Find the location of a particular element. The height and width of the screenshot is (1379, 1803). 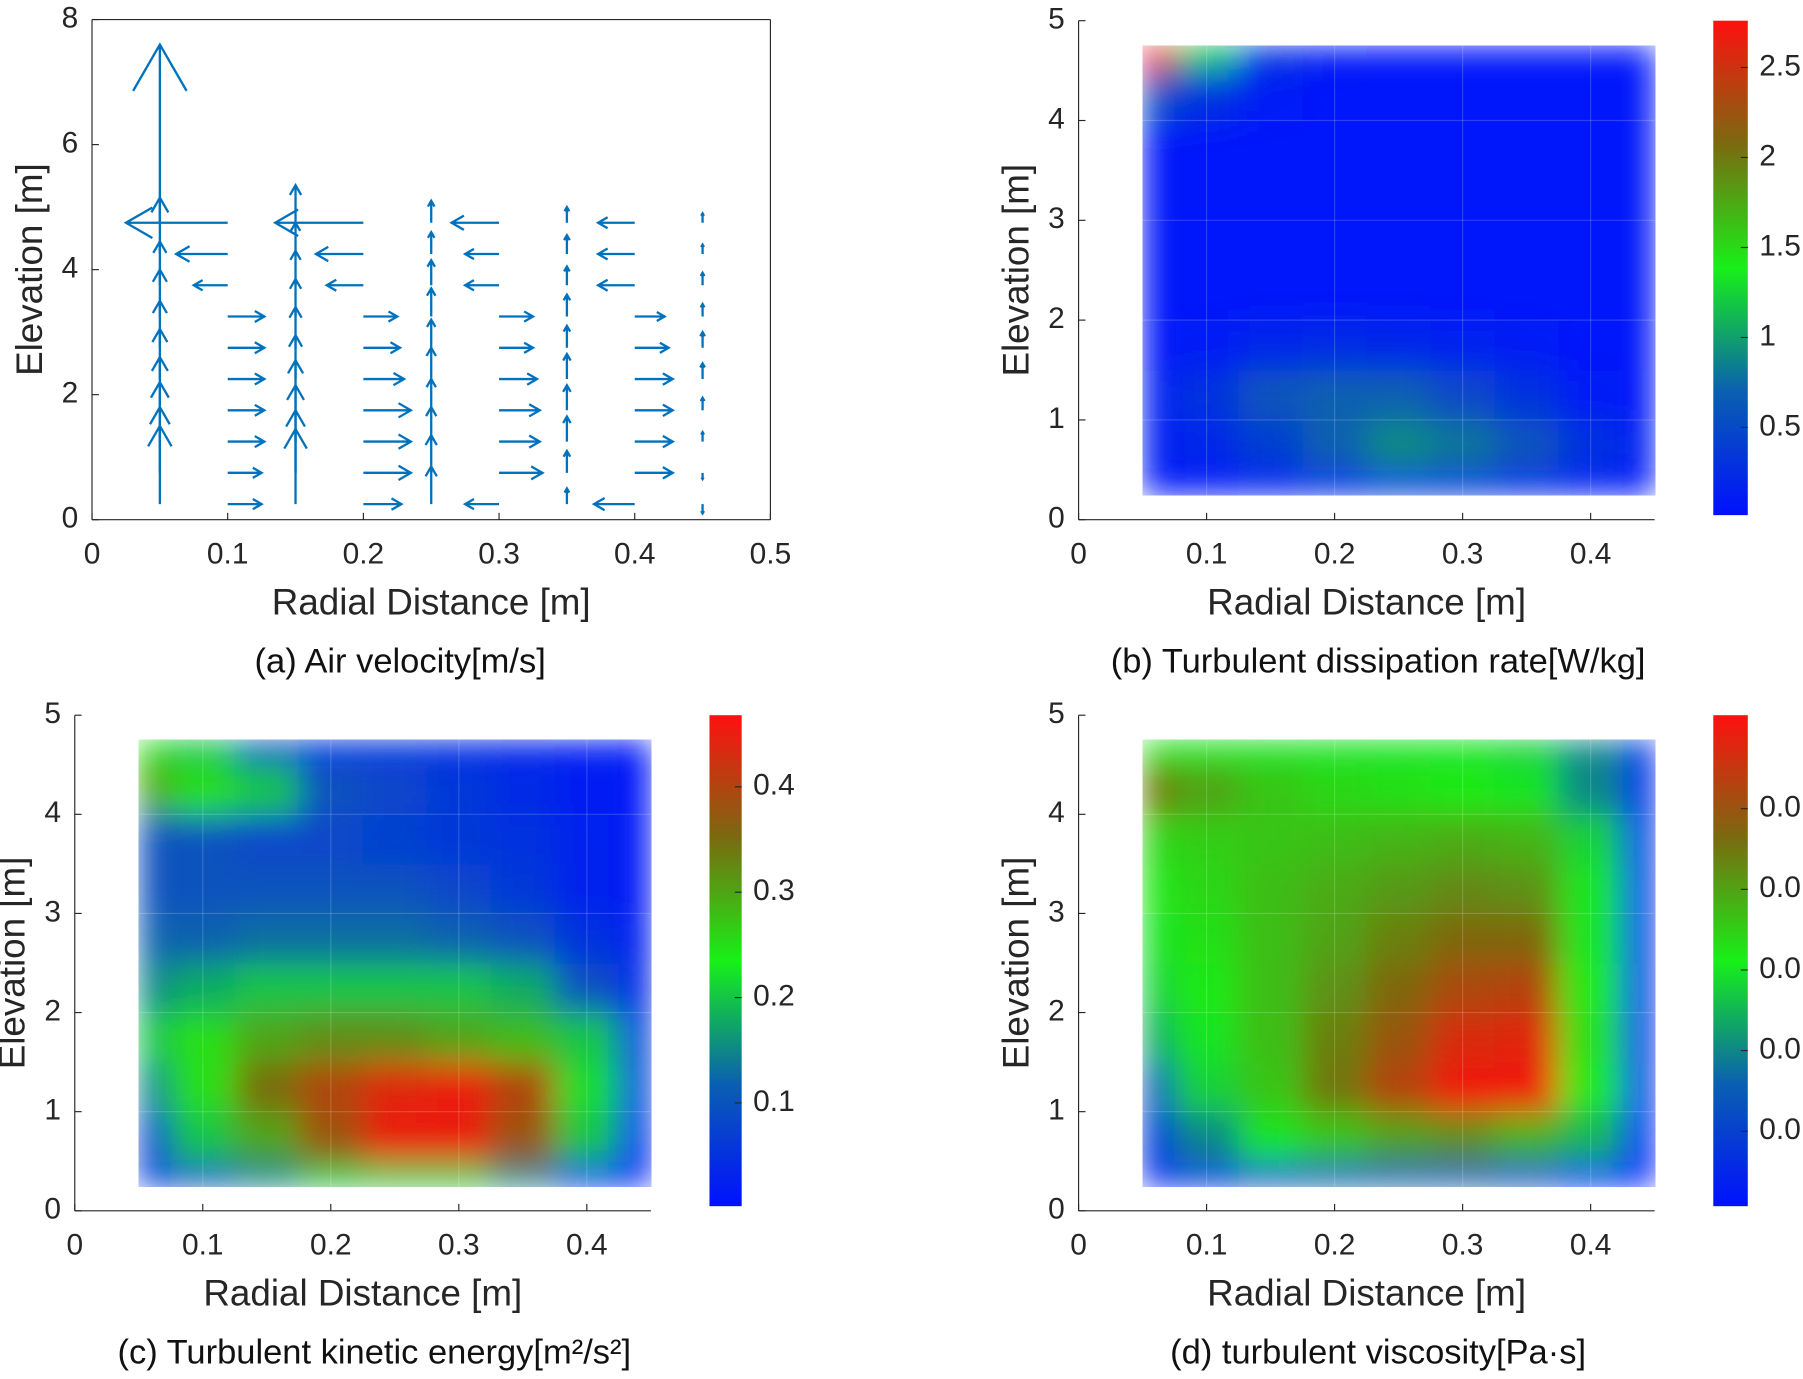

y-tick-label: 2 is located at coordinates (1056, 318).